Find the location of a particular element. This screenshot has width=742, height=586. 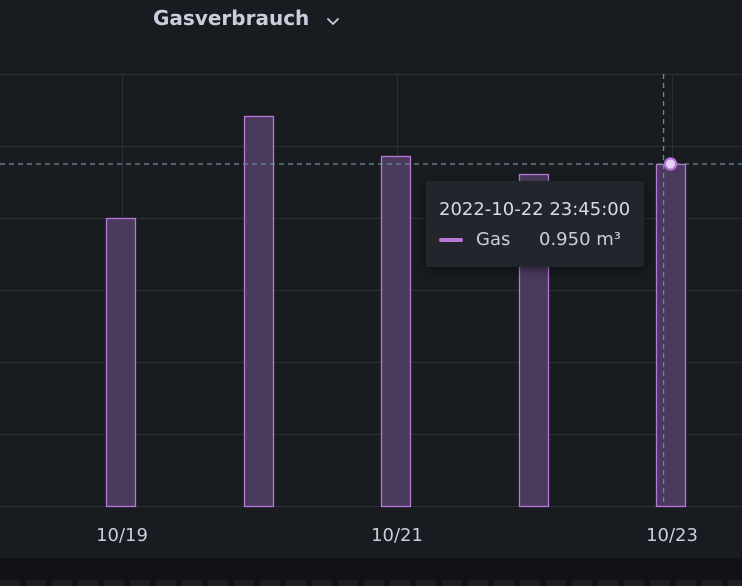

panel-title: Gasverbrauch is located at coordinates (231, 18).